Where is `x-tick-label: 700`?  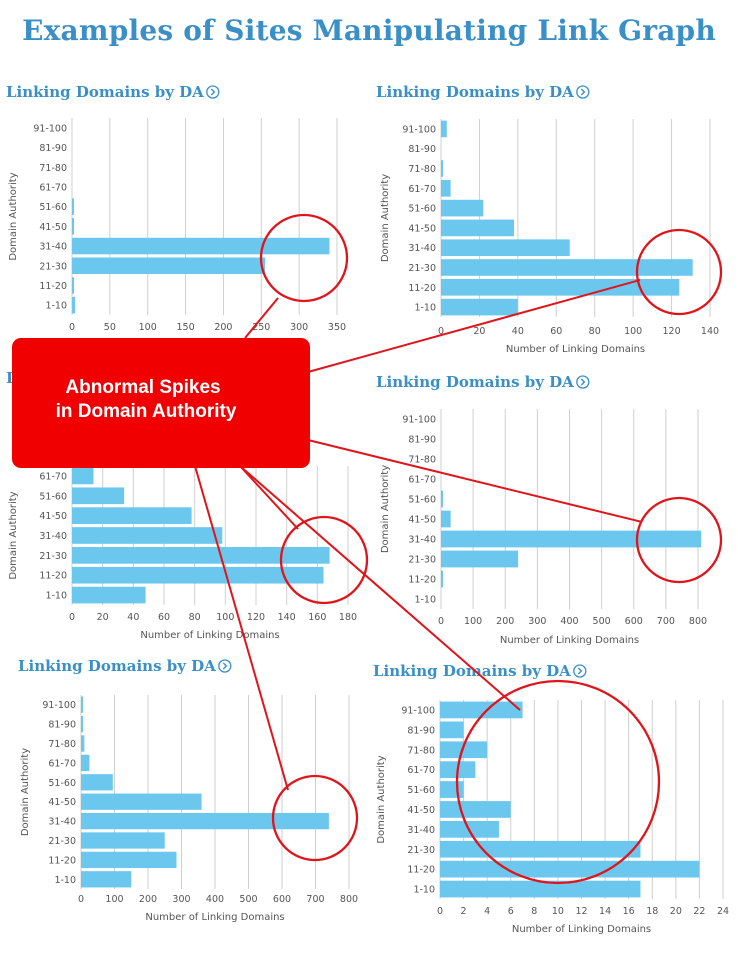 x-tick-label: 700 is located at coordinates (666, 621).